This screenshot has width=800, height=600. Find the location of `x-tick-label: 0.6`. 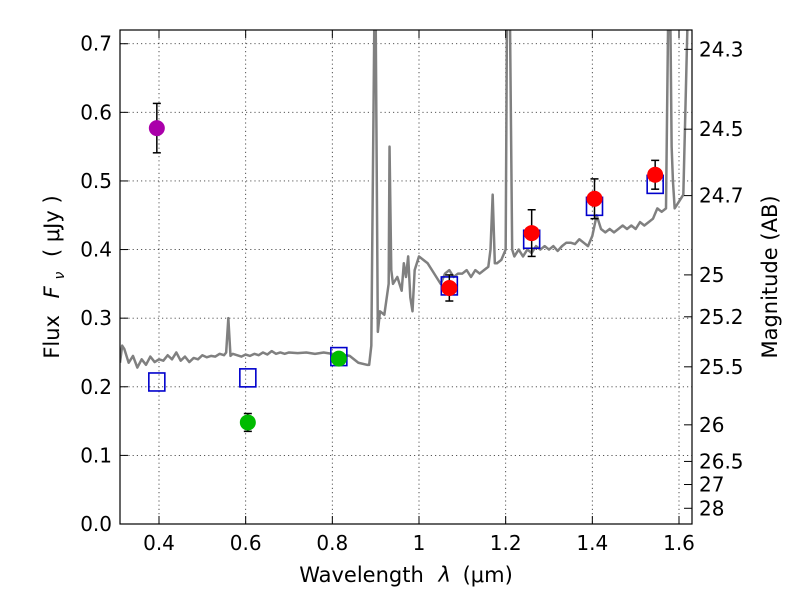

x-tick-label: 0.6 is located at coordinates (246, 543).